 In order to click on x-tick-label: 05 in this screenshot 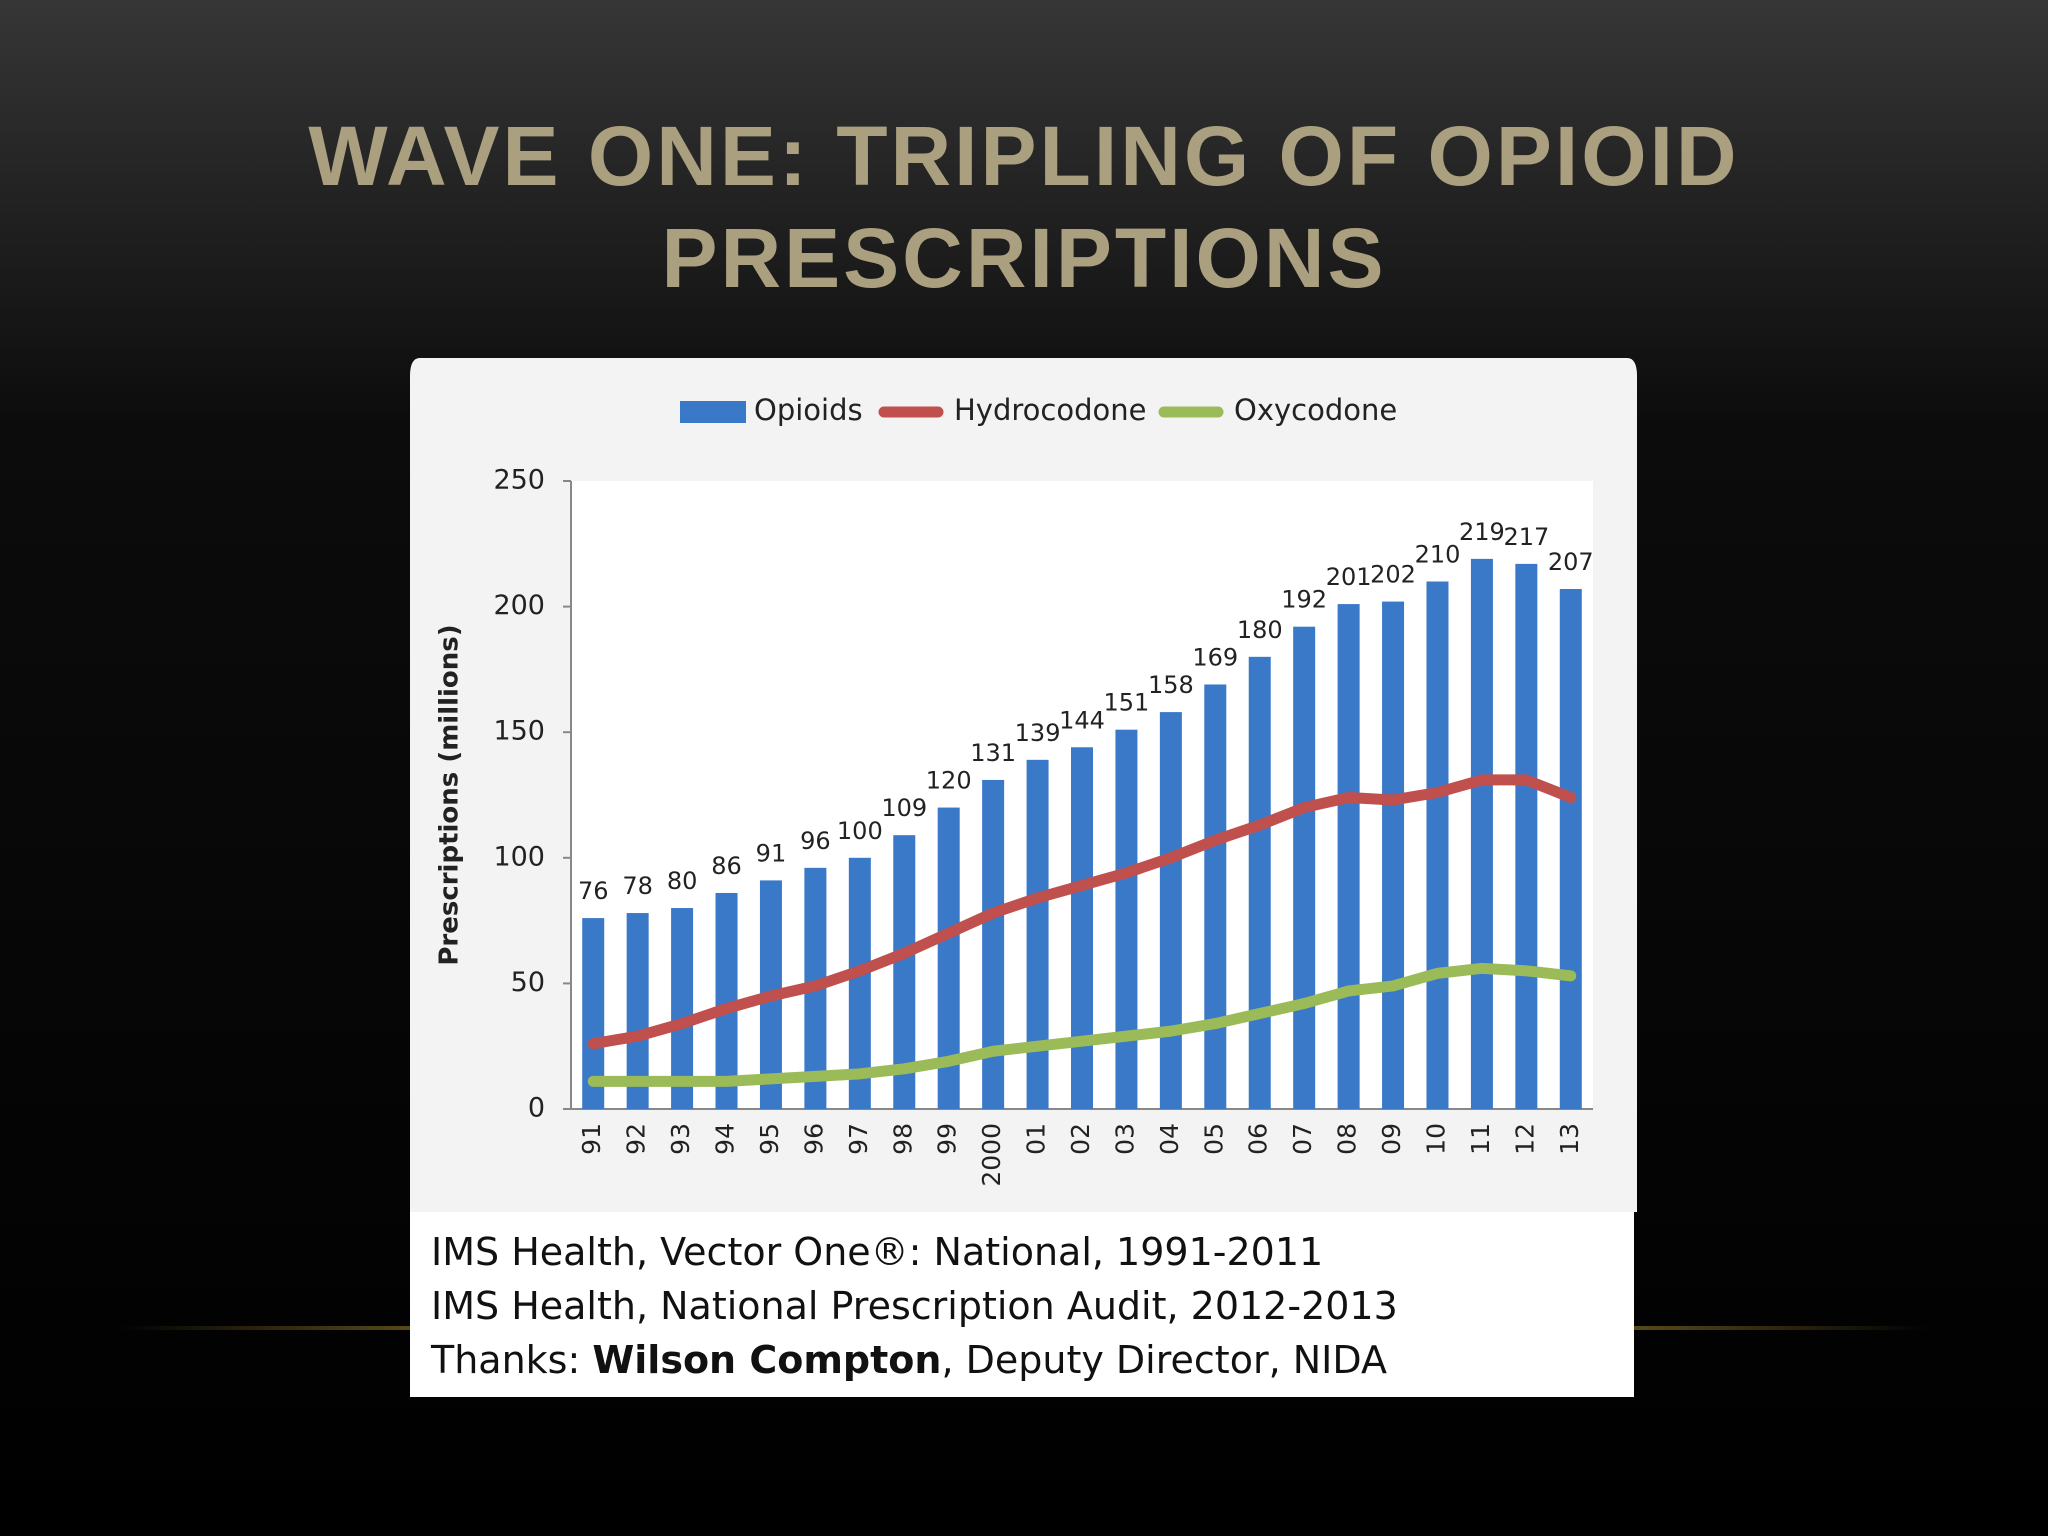, I will do `click(1213, 1139)`.